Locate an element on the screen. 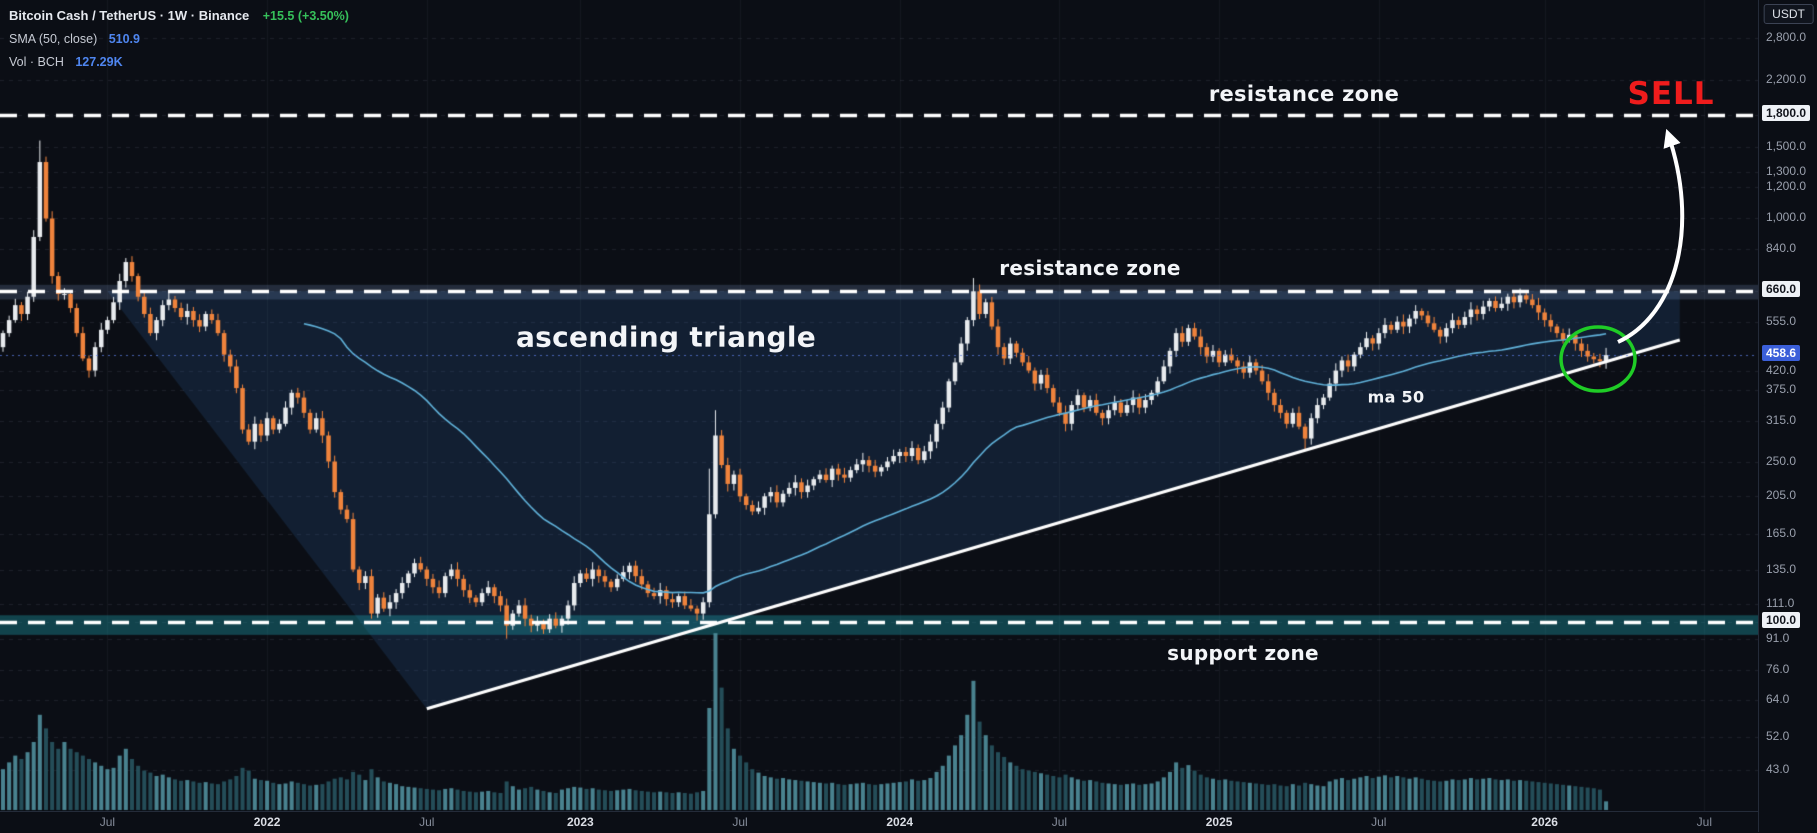  legend-sma-row: SMA (50, close) 510.9 is located at coordinates (179, 39).